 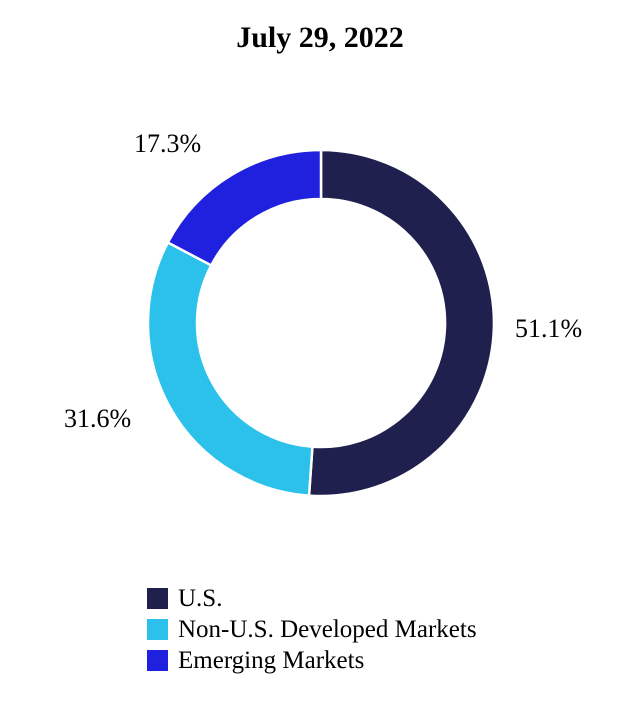 I want to click on legend-item-us: U.S., so click(x=312, y=598).